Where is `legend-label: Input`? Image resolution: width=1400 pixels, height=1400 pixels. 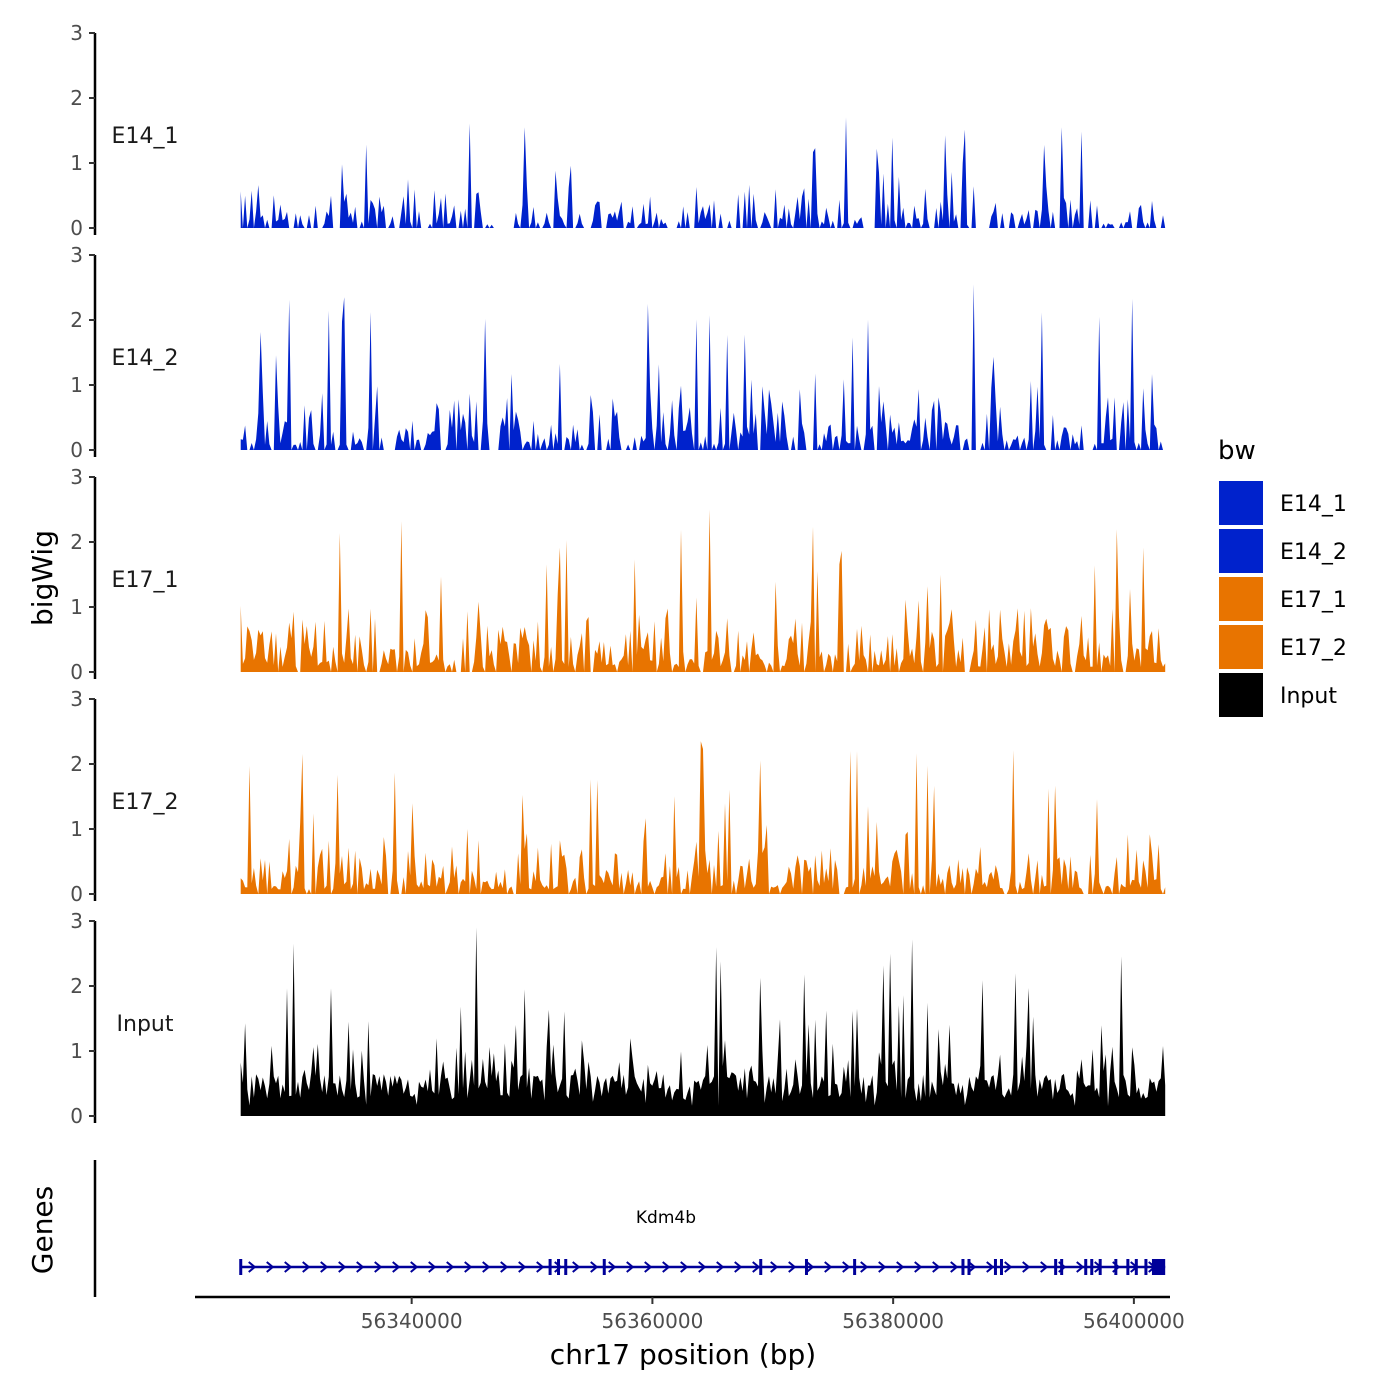
legend-label: Input is located at coordinates (1308, 696).